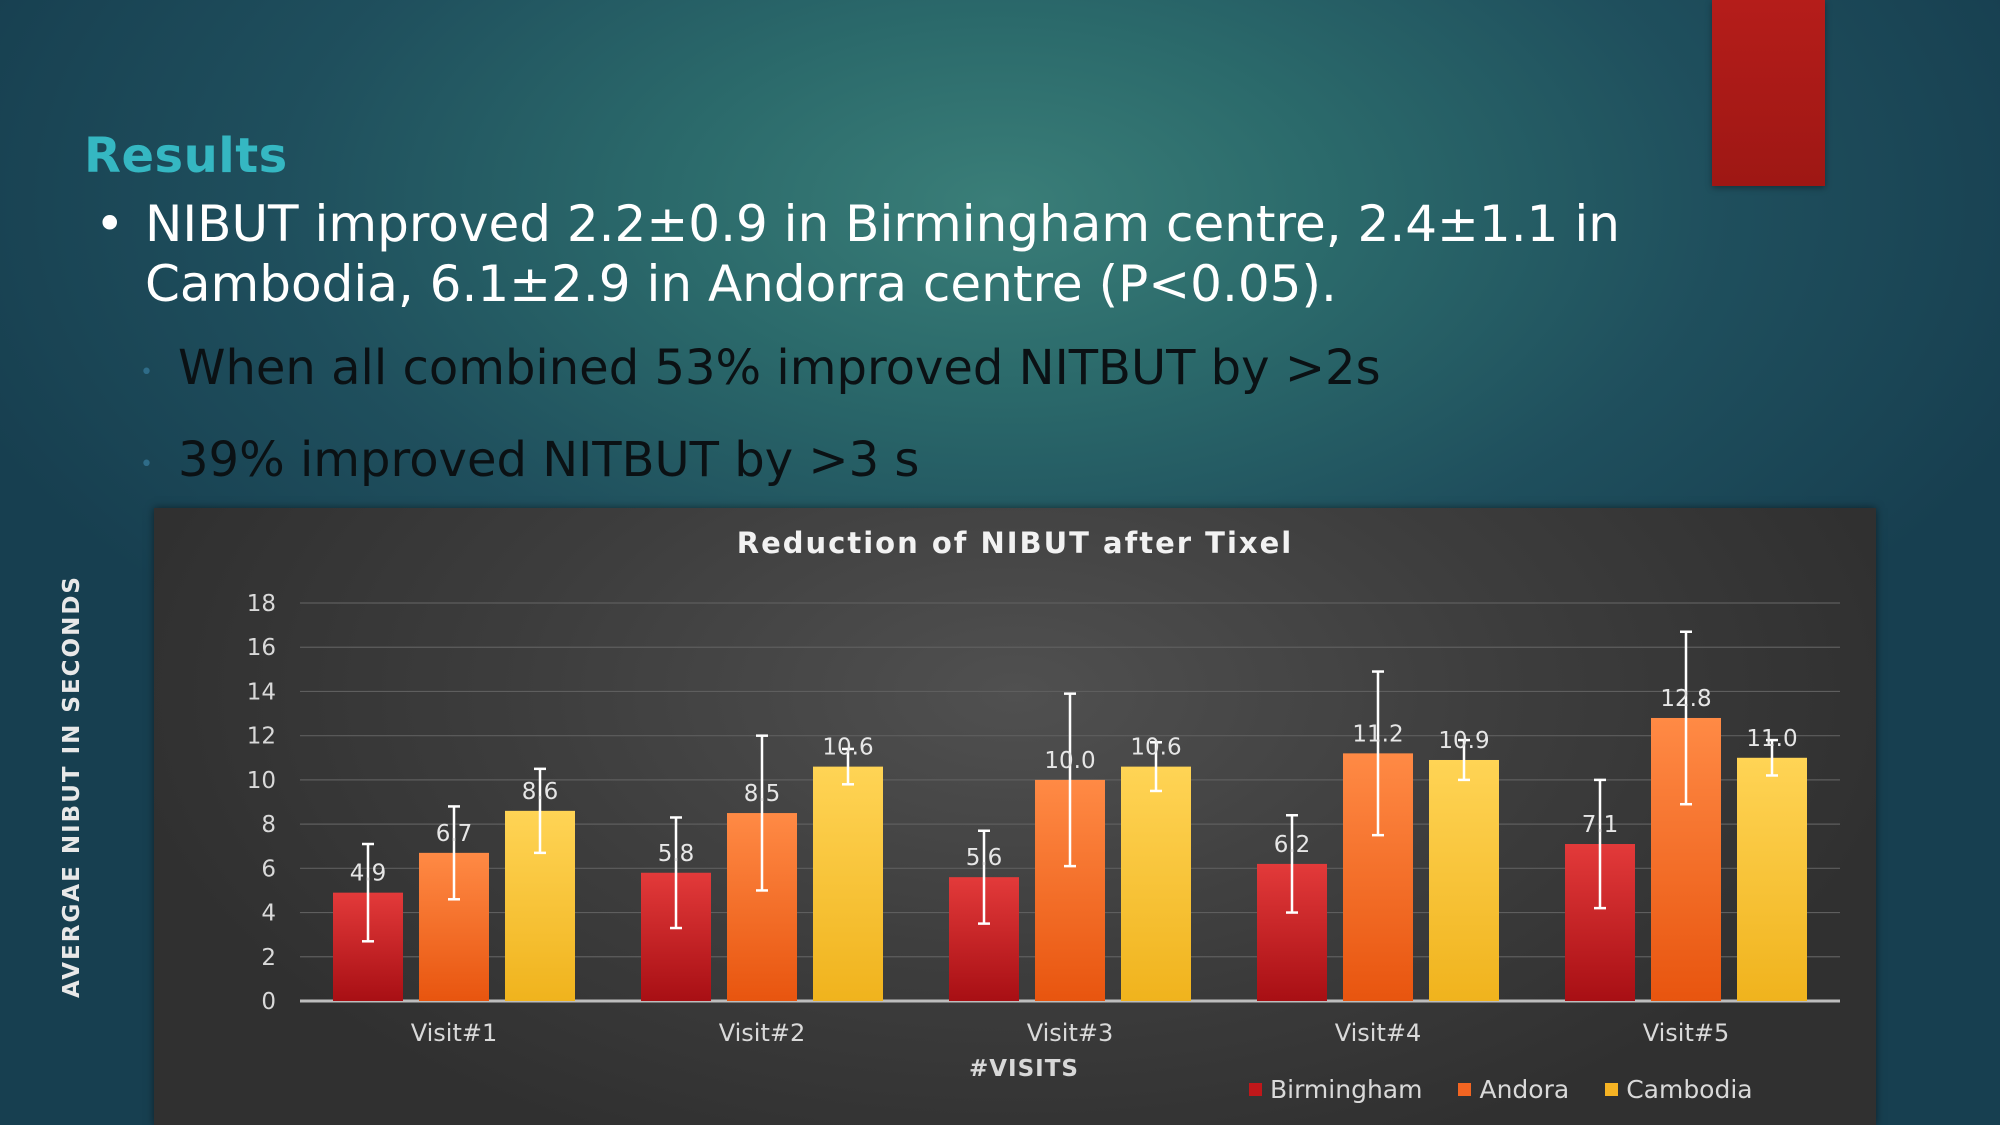 The height and width of the screenshot is (1125, 2000). Describe the element at coordinates (1377, 734) in the screenshot. I see `data-label: 11.2` at that location.